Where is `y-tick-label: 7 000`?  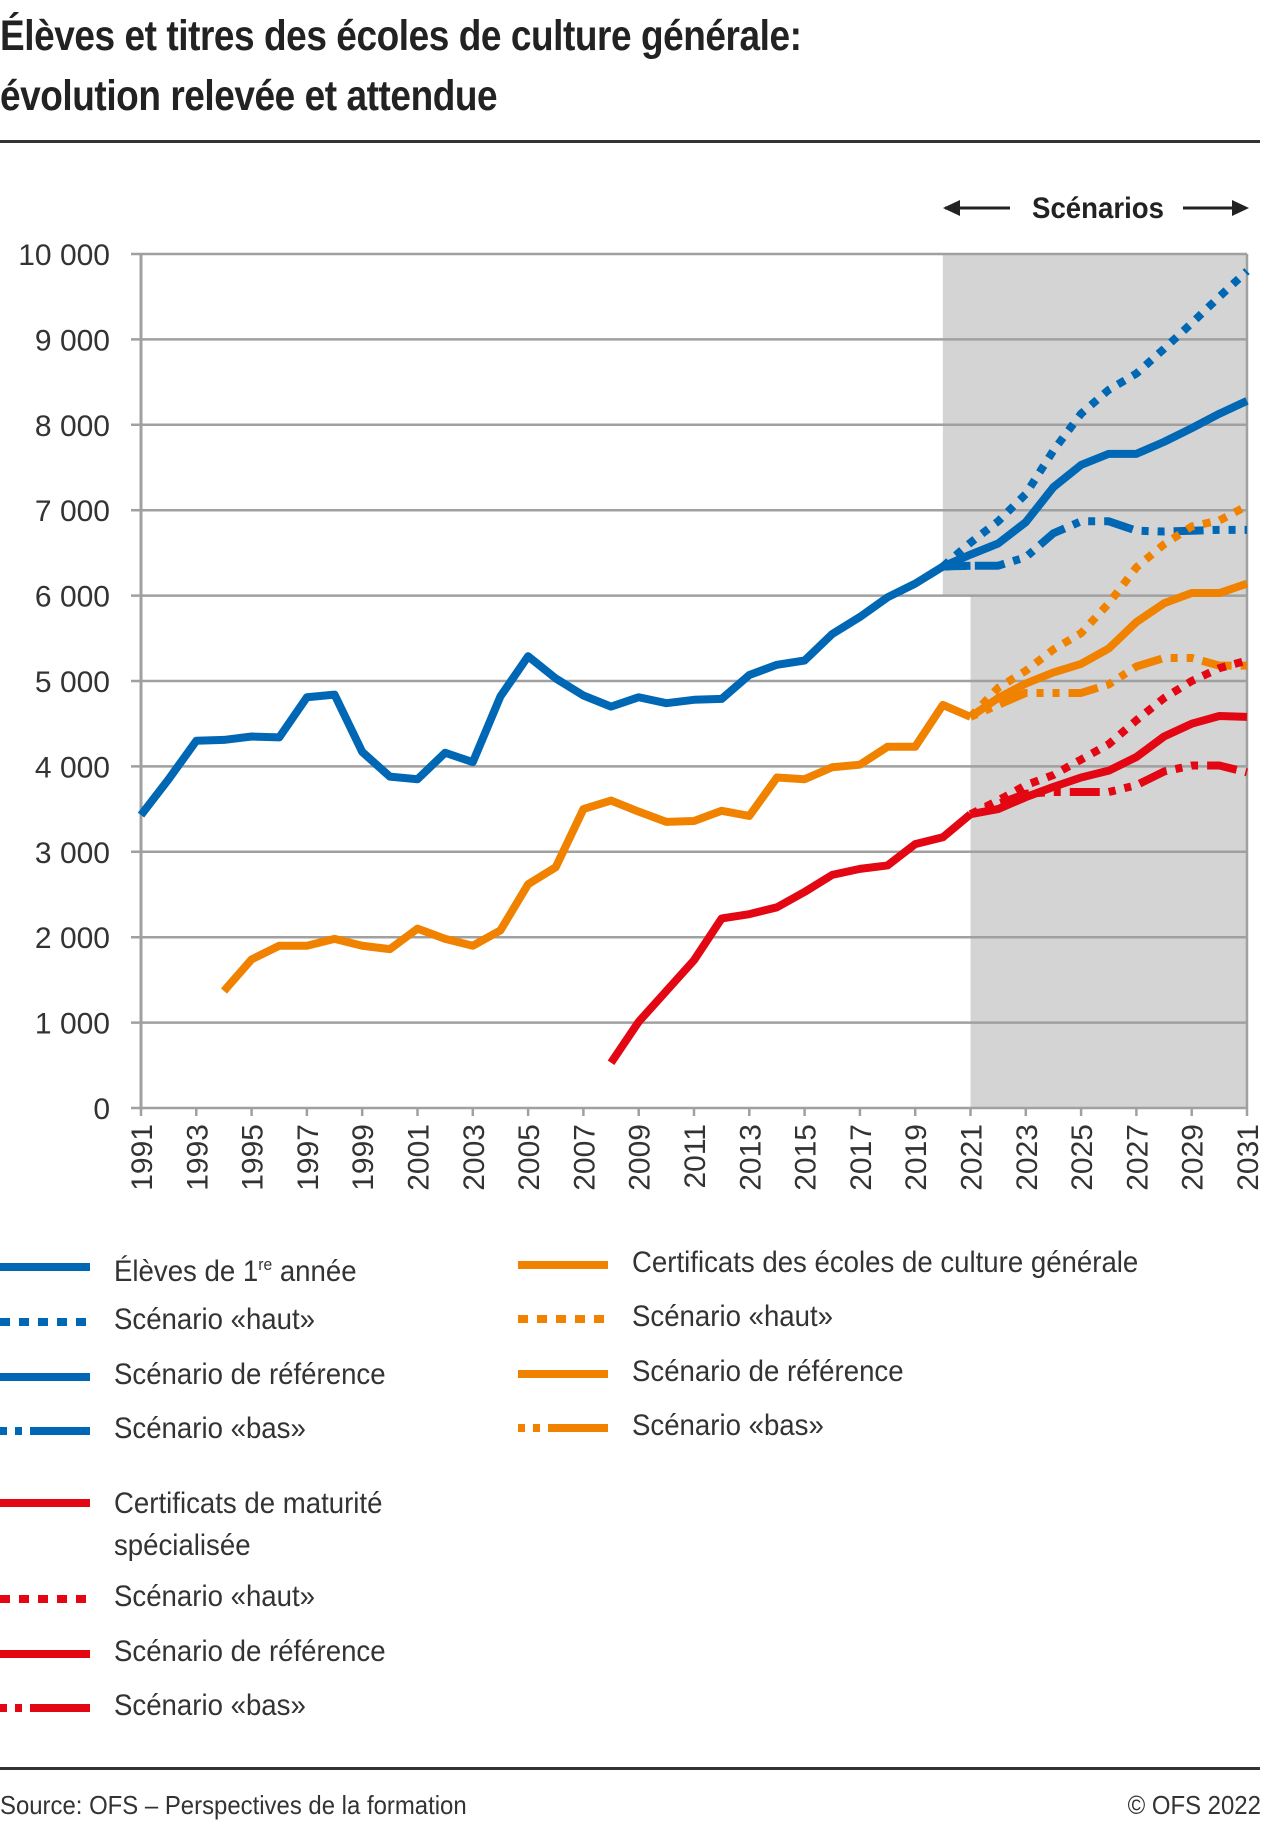
y-tick-label: 7 000 is located at coordinates (72, 511).